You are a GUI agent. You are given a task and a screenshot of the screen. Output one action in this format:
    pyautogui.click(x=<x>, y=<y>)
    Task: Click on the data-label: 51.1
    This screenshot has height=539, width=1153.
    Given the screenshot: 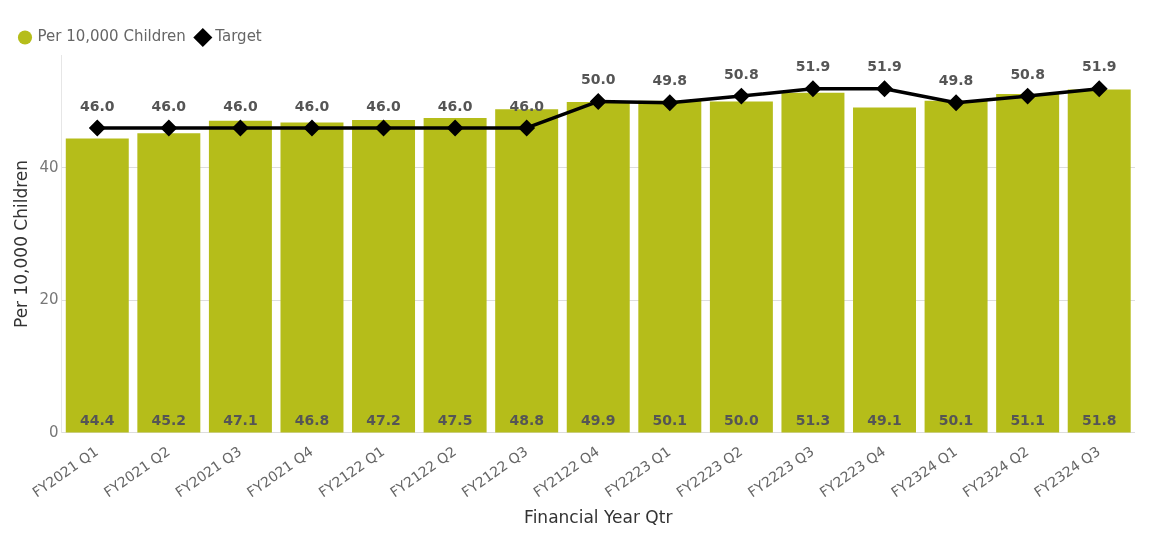 What is the action you would take?
    pyautogui.click(x=1027, y=420)
    